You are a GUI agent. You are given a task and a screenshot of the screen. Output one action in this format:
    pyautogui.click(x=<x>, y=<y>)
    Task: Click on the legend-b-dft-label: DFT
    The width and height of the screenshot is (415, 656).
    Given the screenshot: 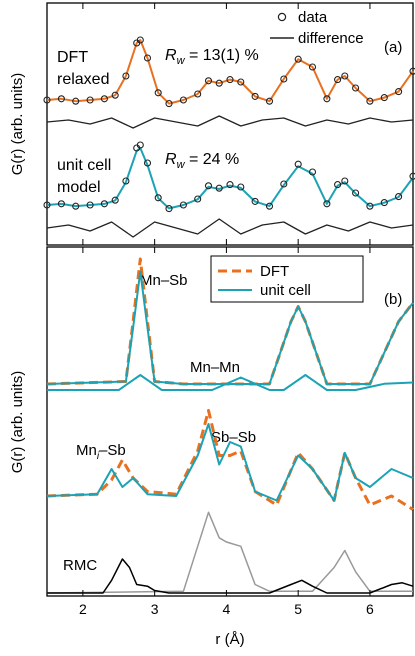 What is the action you would take?
    pyautogui.click(x=274, y=271)
    